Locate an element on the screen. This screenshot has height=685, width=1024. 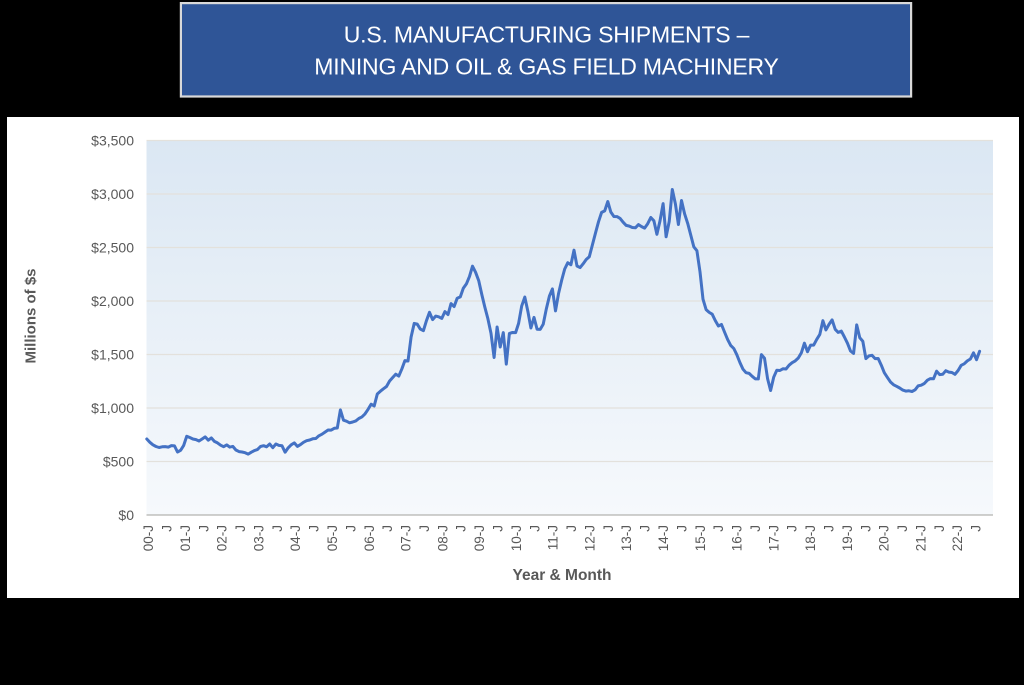
svg-text: Millions of $s is located at coordinates (31, 315).